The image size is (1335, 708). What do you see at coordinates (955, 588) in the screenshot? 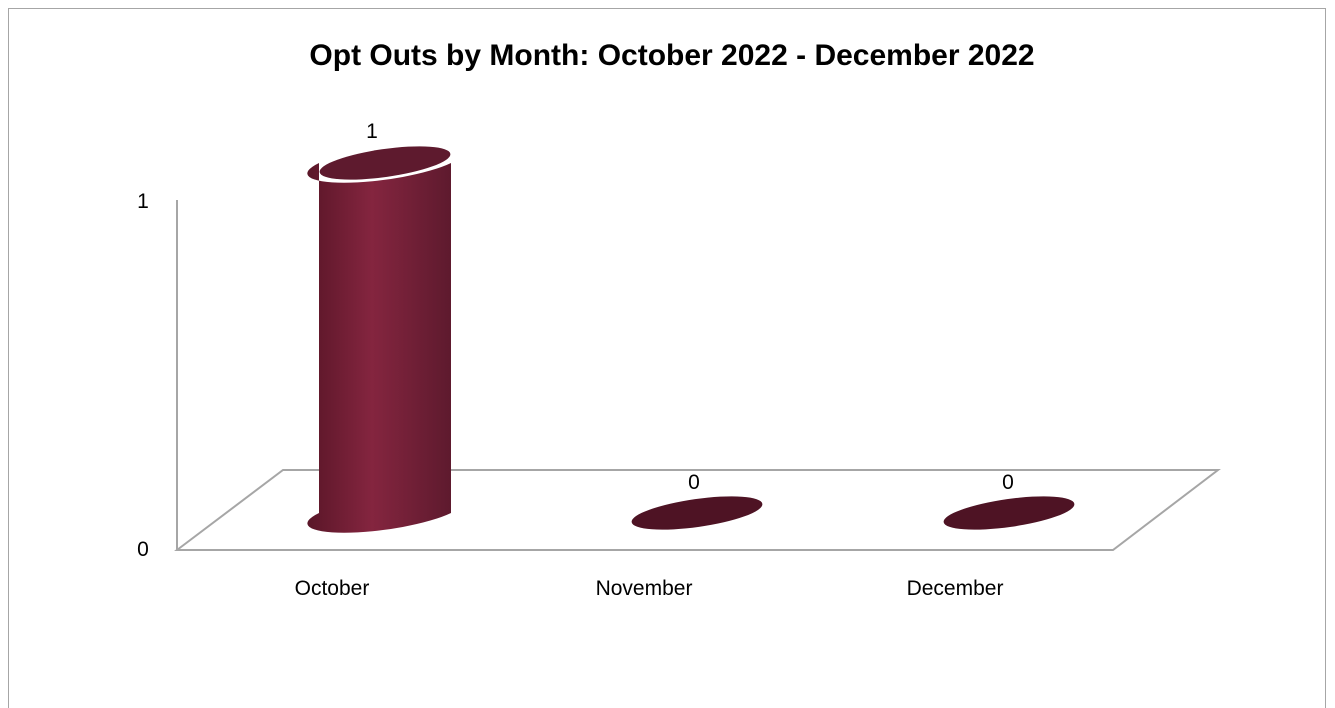
I see `x-tick-label: December` at bounding box center [955, 588].